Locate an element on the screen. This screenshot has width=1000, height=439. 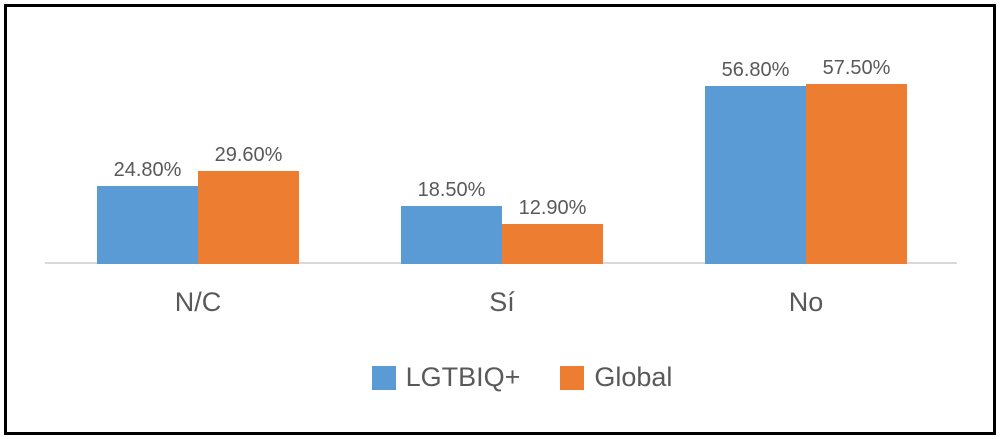
category-group-si: 18.50% 12.90% is located at coordinates (502, 221).